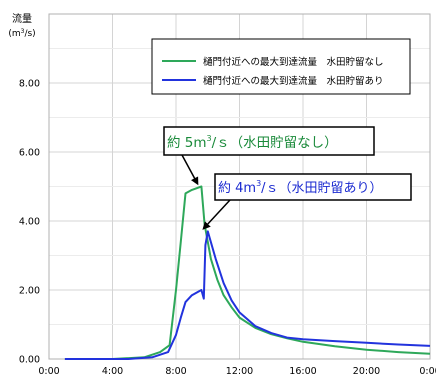 This screenshot has width=436, height=380. Describe the element at coordinates (29, 84) in the screenshot. I see `y-tick-label: 8.00` at that location.